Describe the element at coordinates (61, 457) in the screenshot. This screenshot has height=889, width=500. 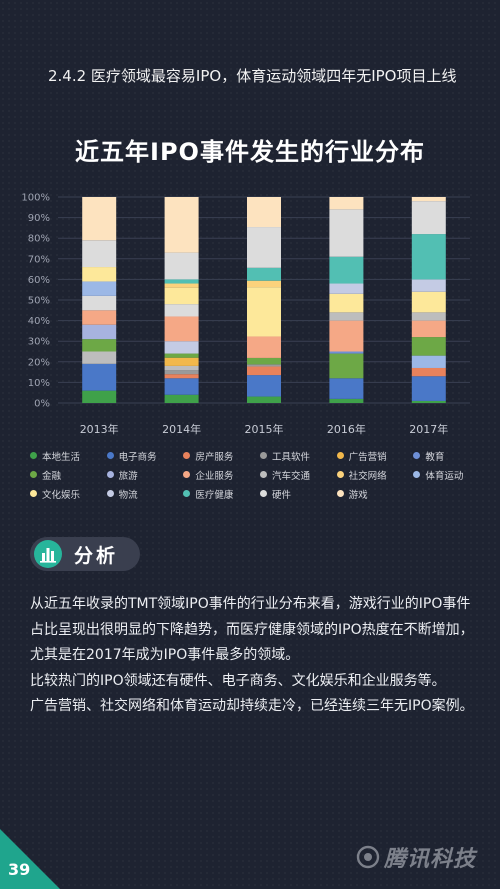
I see `legend-label: 本地生活` at that location.